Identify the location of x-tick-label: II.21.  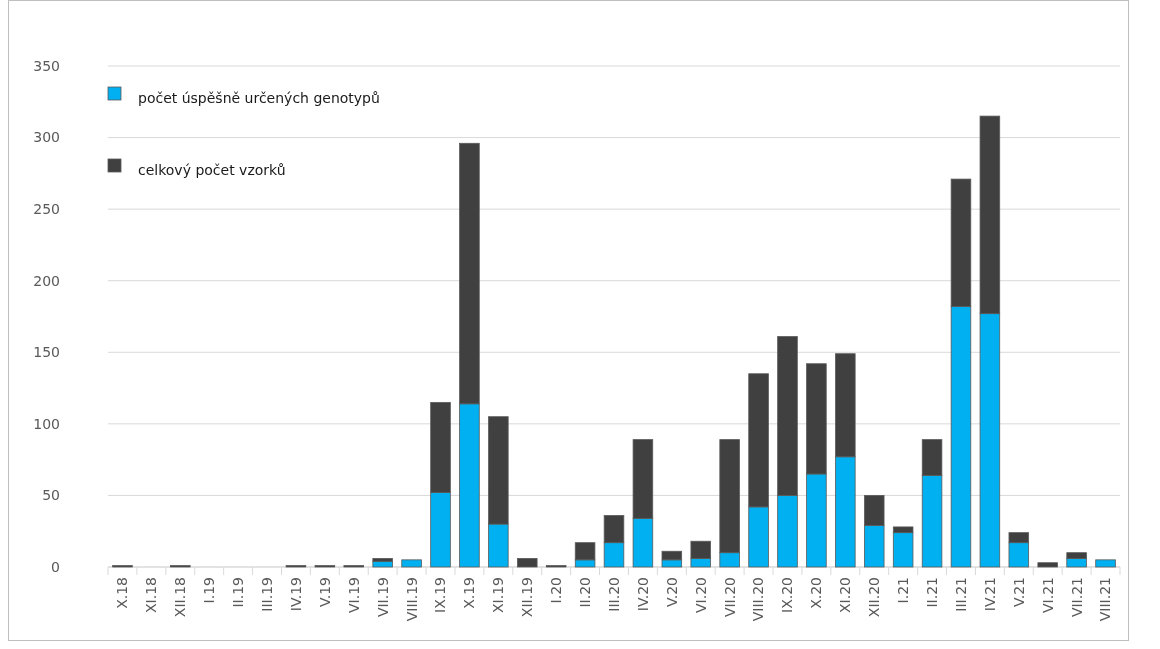
(931, 592).